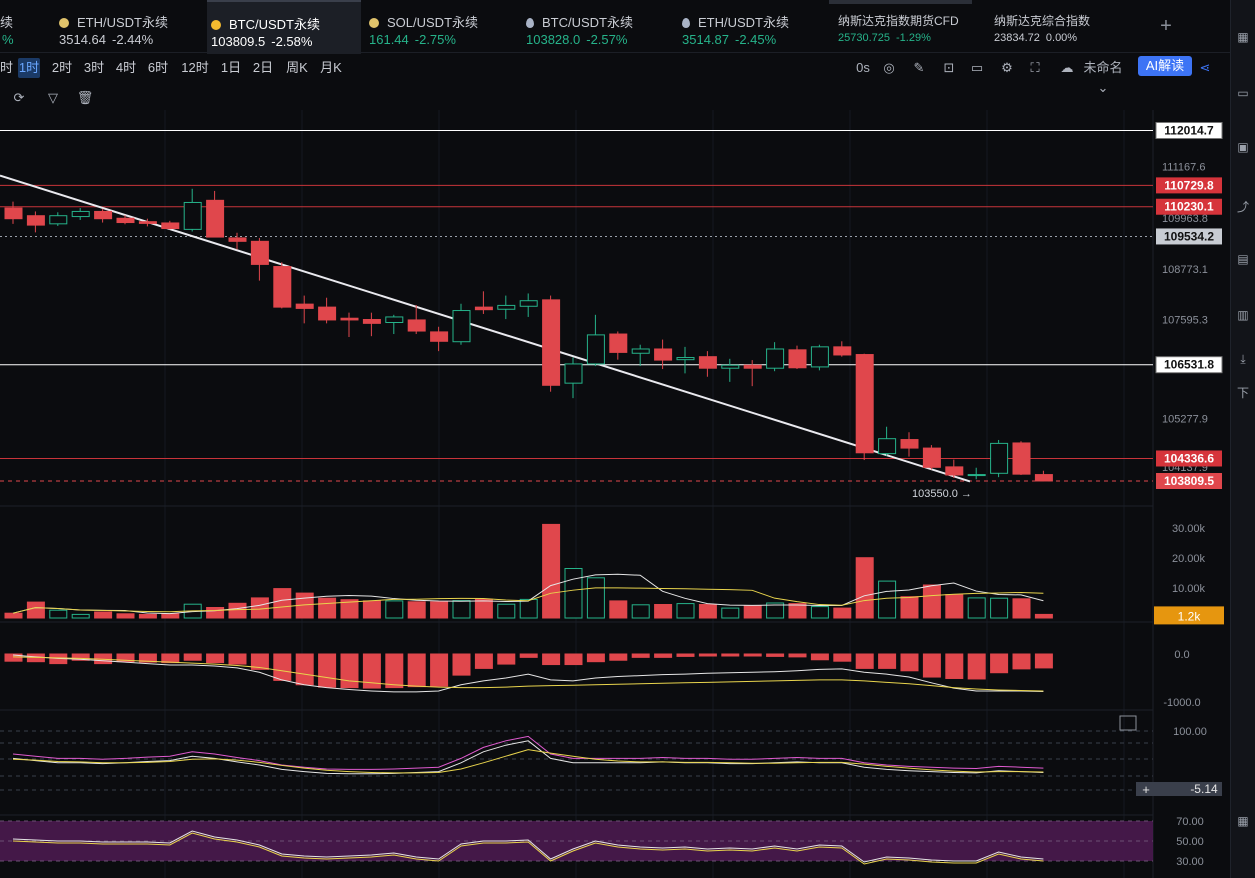  What do you see at coordinates (62, 67) in the screenshot?
I see `timeframe-2: 2时` at bounding box center [62, 67].